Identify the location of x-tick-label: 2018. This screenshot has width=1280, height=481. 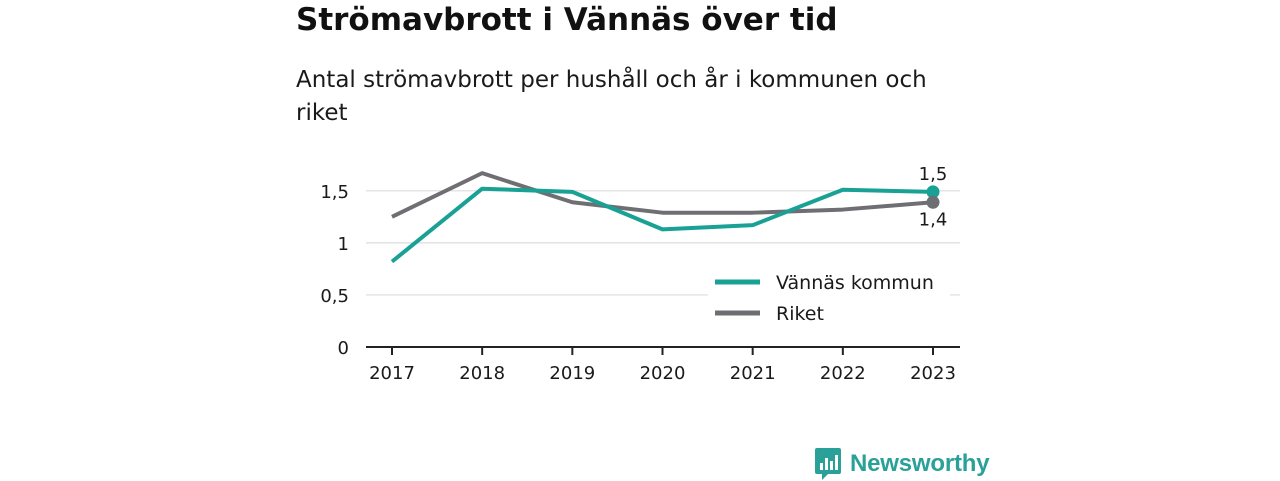
(482, 373).